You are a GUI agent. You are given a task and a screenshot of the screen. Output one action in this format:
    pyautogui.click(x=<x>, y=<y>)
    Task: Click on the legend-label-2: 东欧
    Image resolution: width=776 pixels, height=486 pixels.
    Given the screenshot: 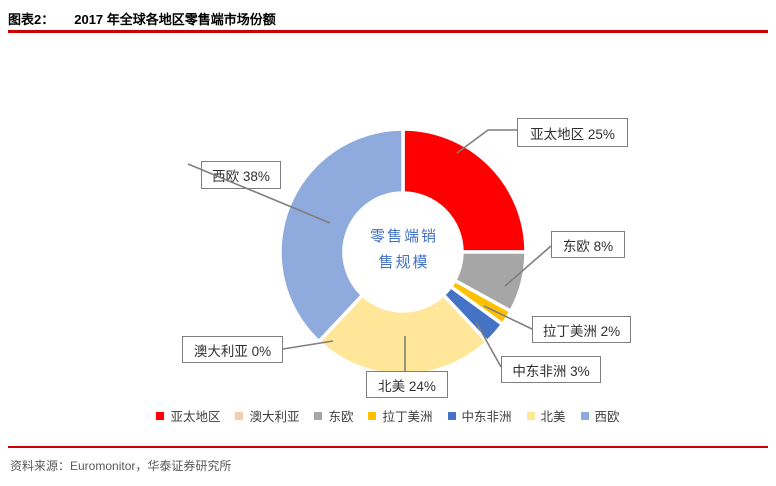 What is the action you would take?
    pyautogui.click(x=341, y=417)
    